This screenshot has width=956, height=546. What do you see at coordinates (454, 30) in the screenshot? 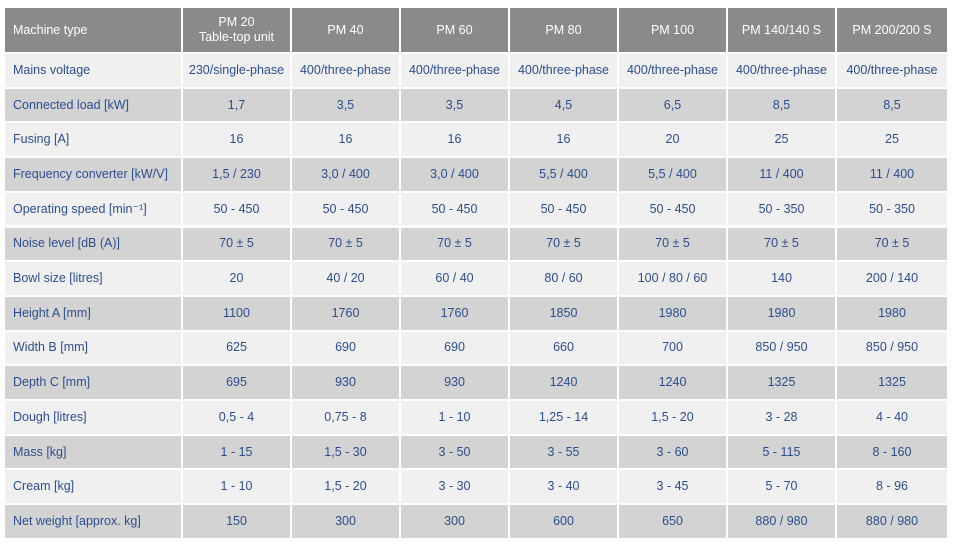
I see `header-cell: PM 60` at bounding box center [454, 30].